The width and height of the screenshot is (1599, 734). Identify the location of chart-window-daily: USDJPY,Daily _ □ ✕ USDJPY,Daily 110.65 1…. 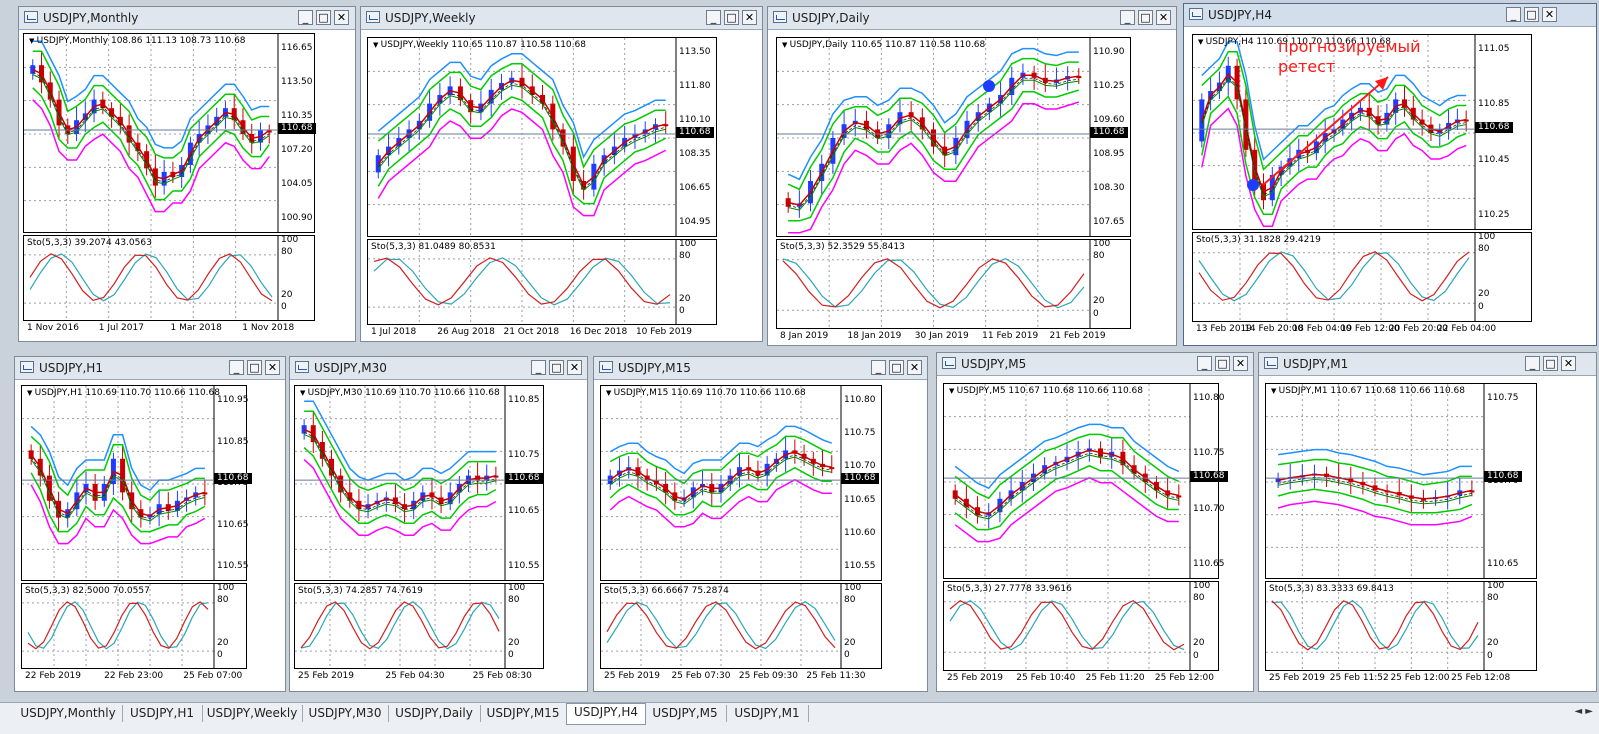
(972, 176).